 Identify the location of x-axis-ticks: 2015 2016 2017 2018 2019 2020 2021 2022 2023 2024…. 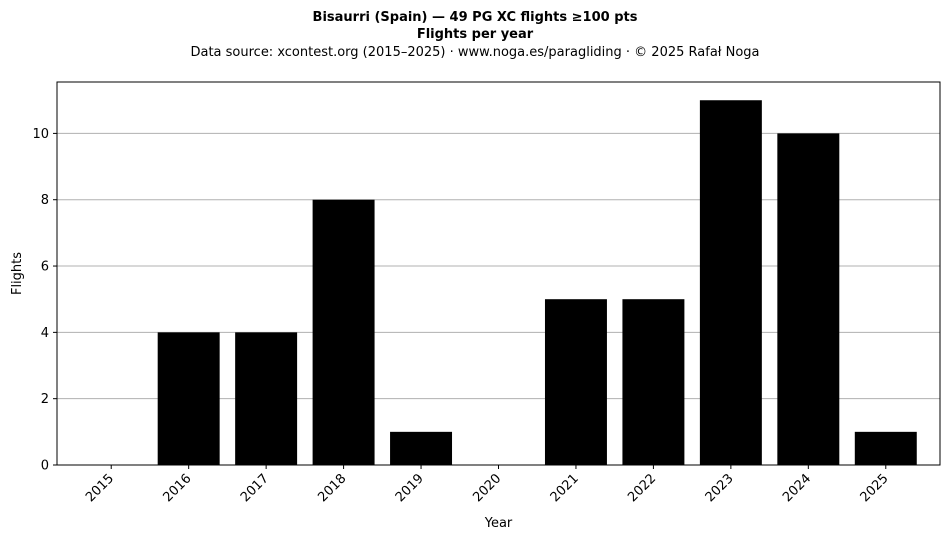
(487, 485).